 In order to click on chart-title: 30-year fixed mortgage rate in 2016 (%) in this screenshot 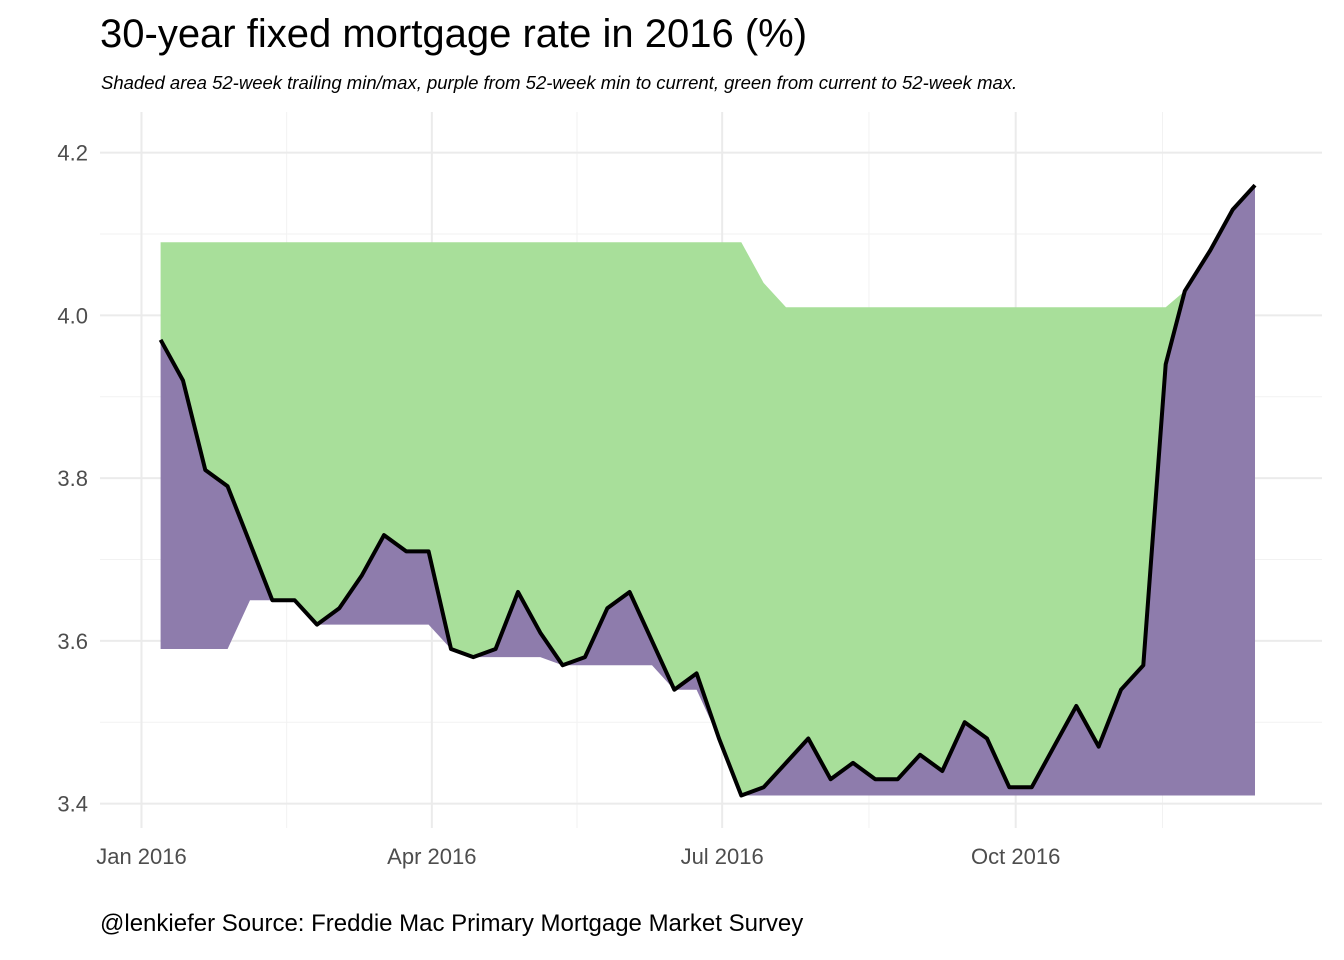, I will do `click(454, 34)`.